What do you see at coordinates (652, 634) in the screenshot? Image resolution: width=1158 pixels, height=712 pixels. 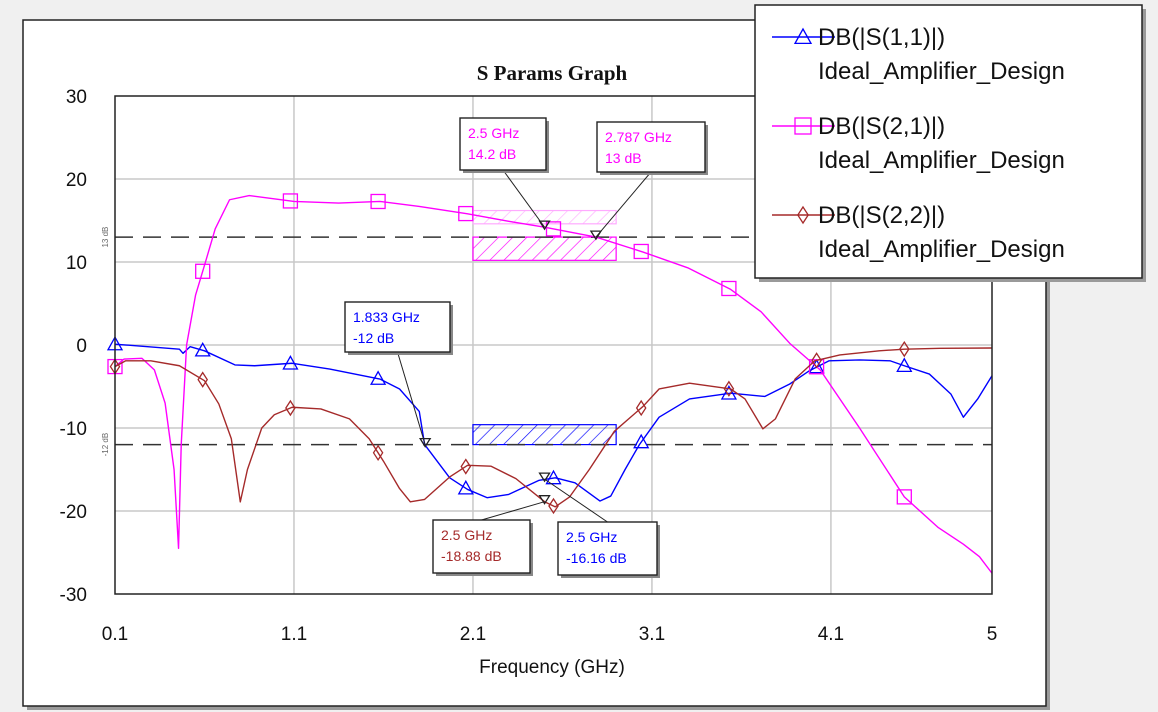 I see `x-tick-label: 3.1` at bounding box center [652, 634].